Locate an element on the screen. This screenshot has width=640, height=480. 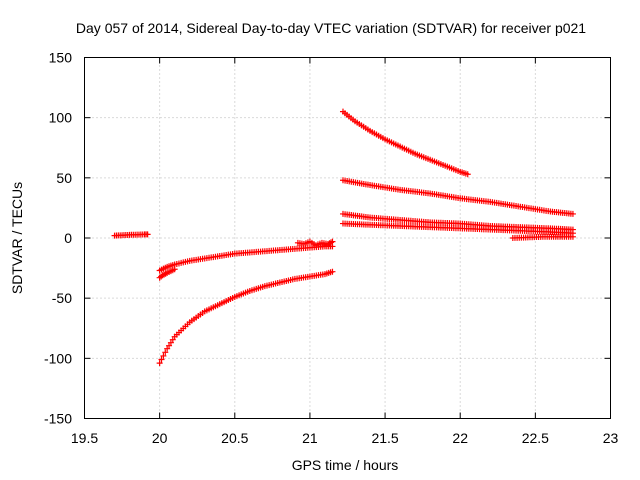
series-seg6 is located at coordinates (405, 143).